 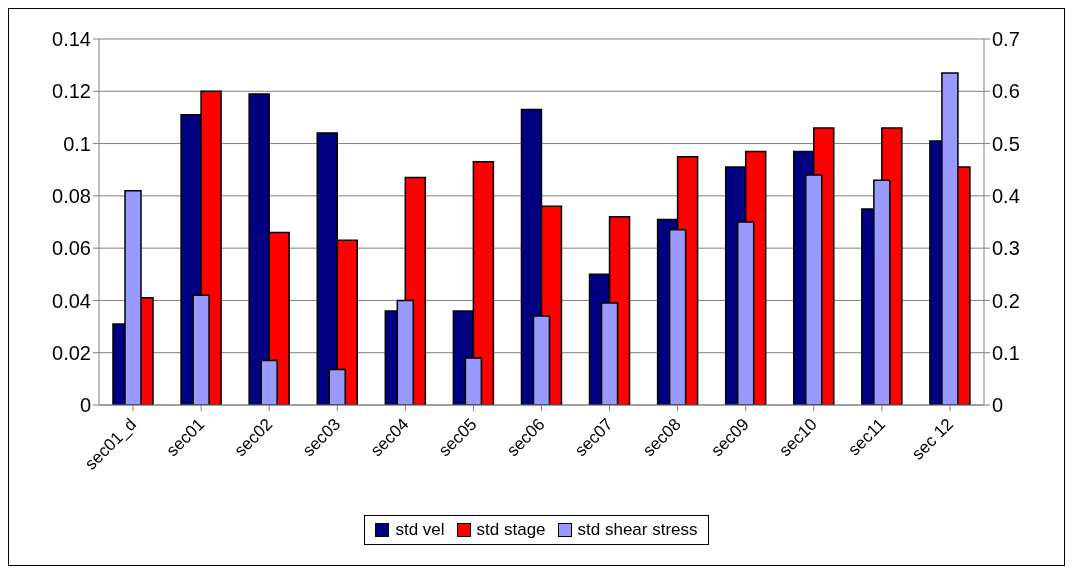 What do you see at coordinates (1006, 248) in the screenshot?
I see `y2-tick-label: 0.3` at bounding box center [1006, 248].